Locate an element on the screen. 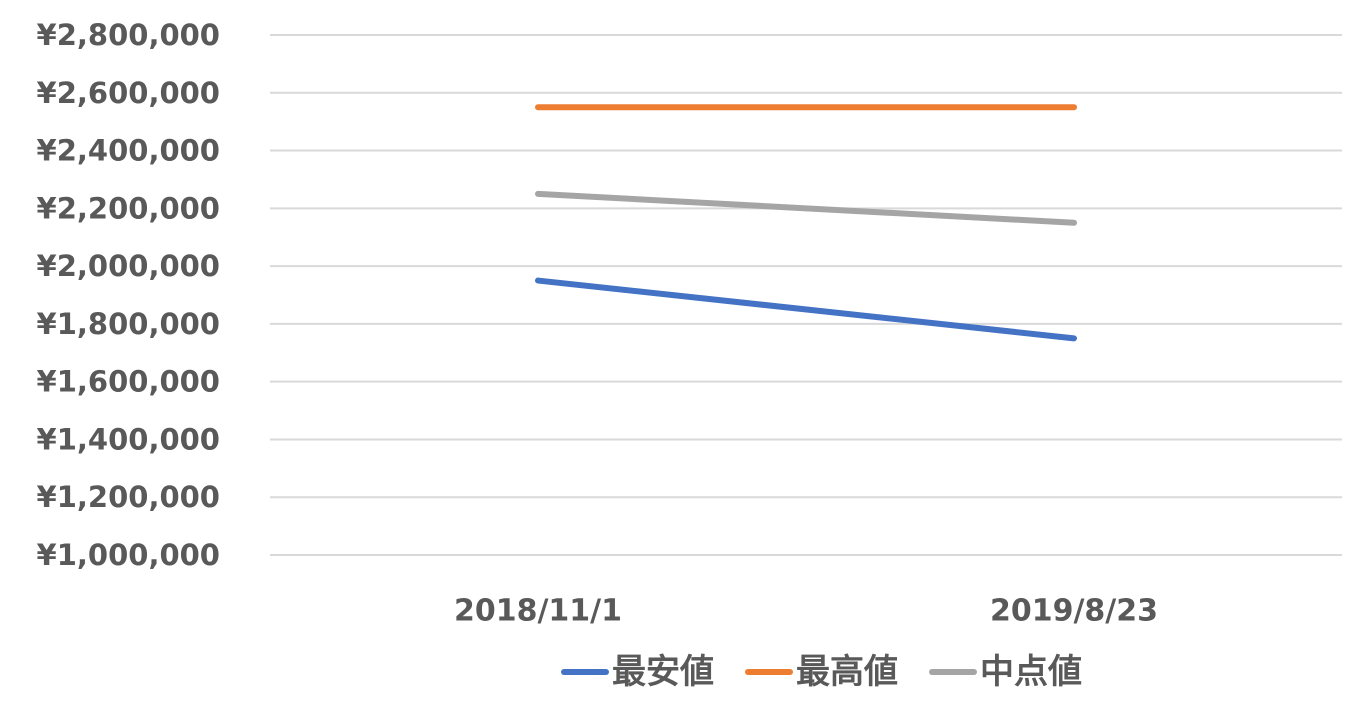 This screenshot has height=714, width=1370. legend-label-1: 最高値 is located at coordinates (847, 672).